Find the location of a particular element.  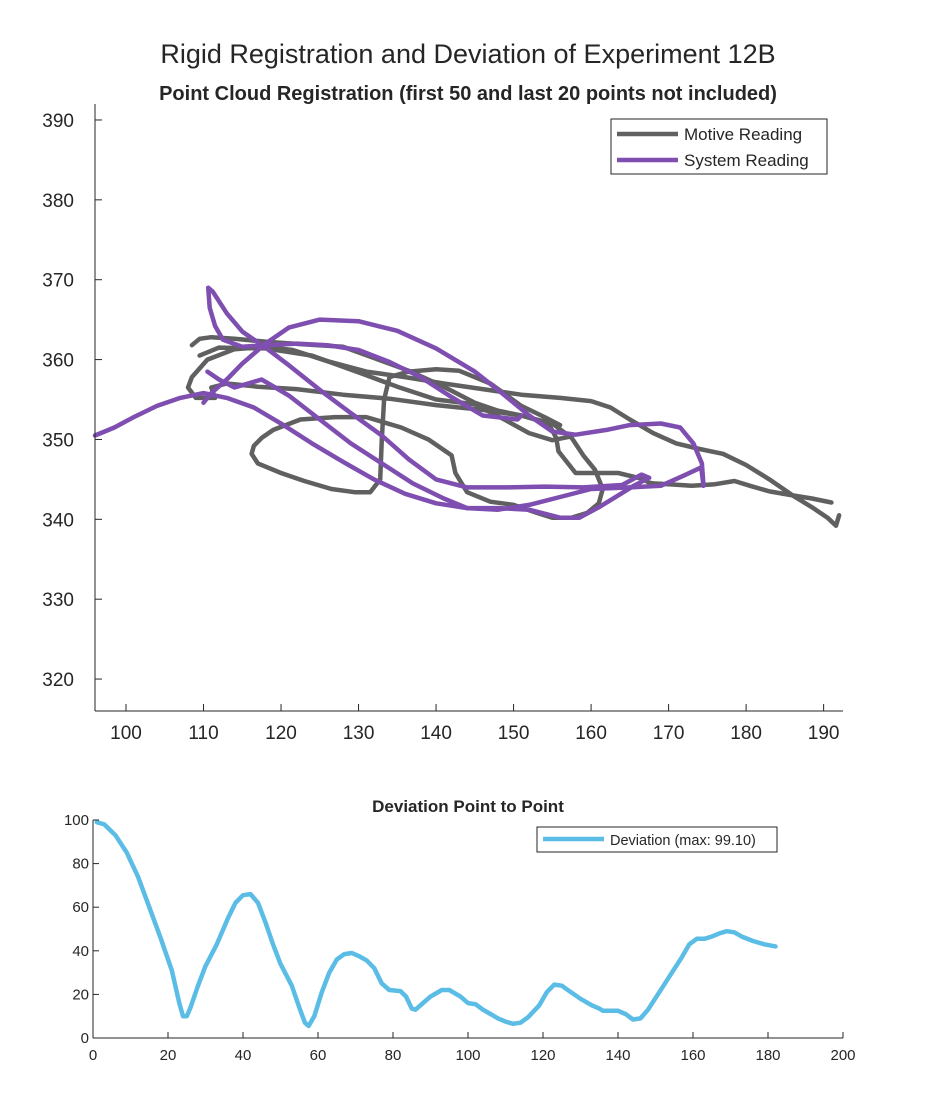

x-tick-label: 200 is located at coordinates (842, 1055).